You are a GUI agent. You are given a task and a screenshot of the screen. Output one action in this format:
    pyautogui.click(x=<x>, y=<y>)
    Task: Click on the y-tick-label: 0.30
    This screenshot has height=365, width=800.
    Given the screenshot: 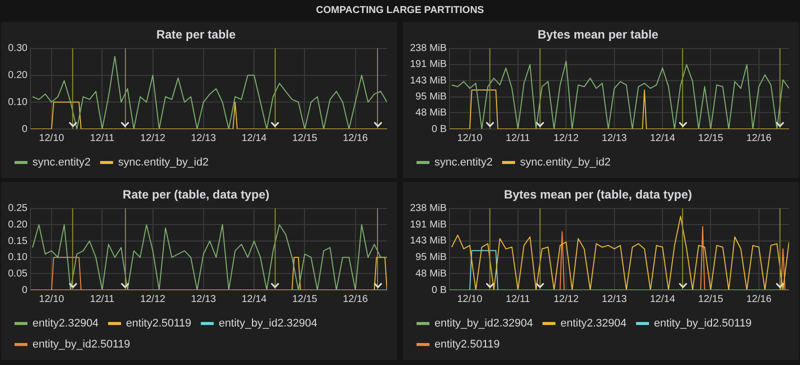 What is the action you would take?
    pyautogui.click(x=18, y=48)
    